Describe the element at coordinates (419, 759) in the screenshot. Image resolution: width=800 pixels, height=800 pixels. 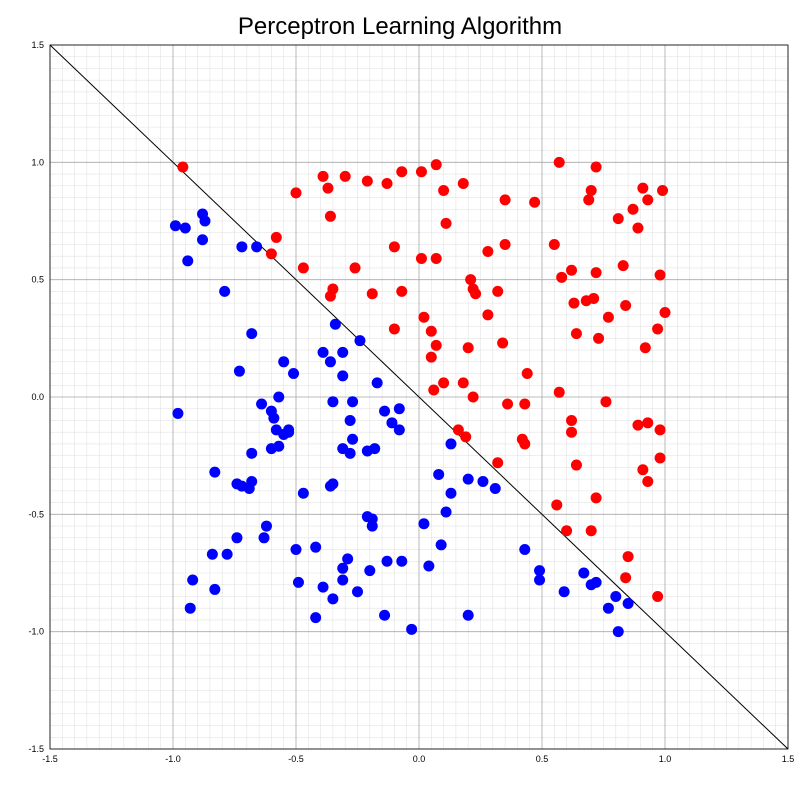
I see `x-tick-label: 0.0` at that location.